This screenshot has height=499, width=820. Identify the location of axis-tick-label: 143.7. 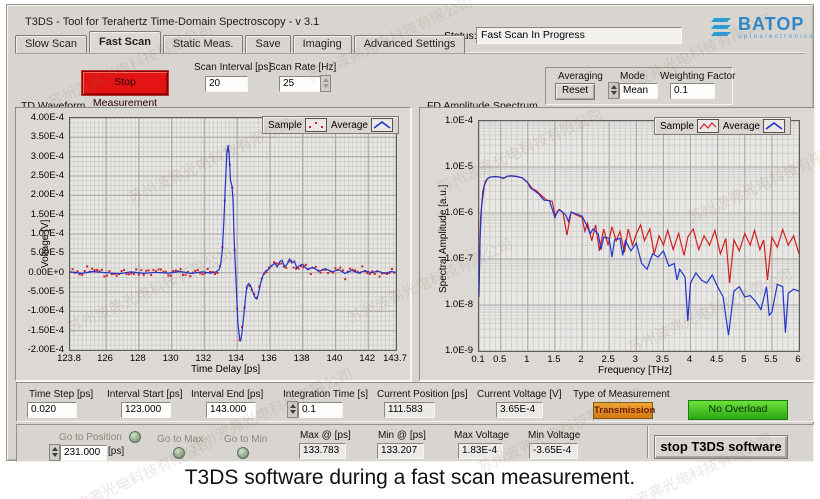
(395, 358).